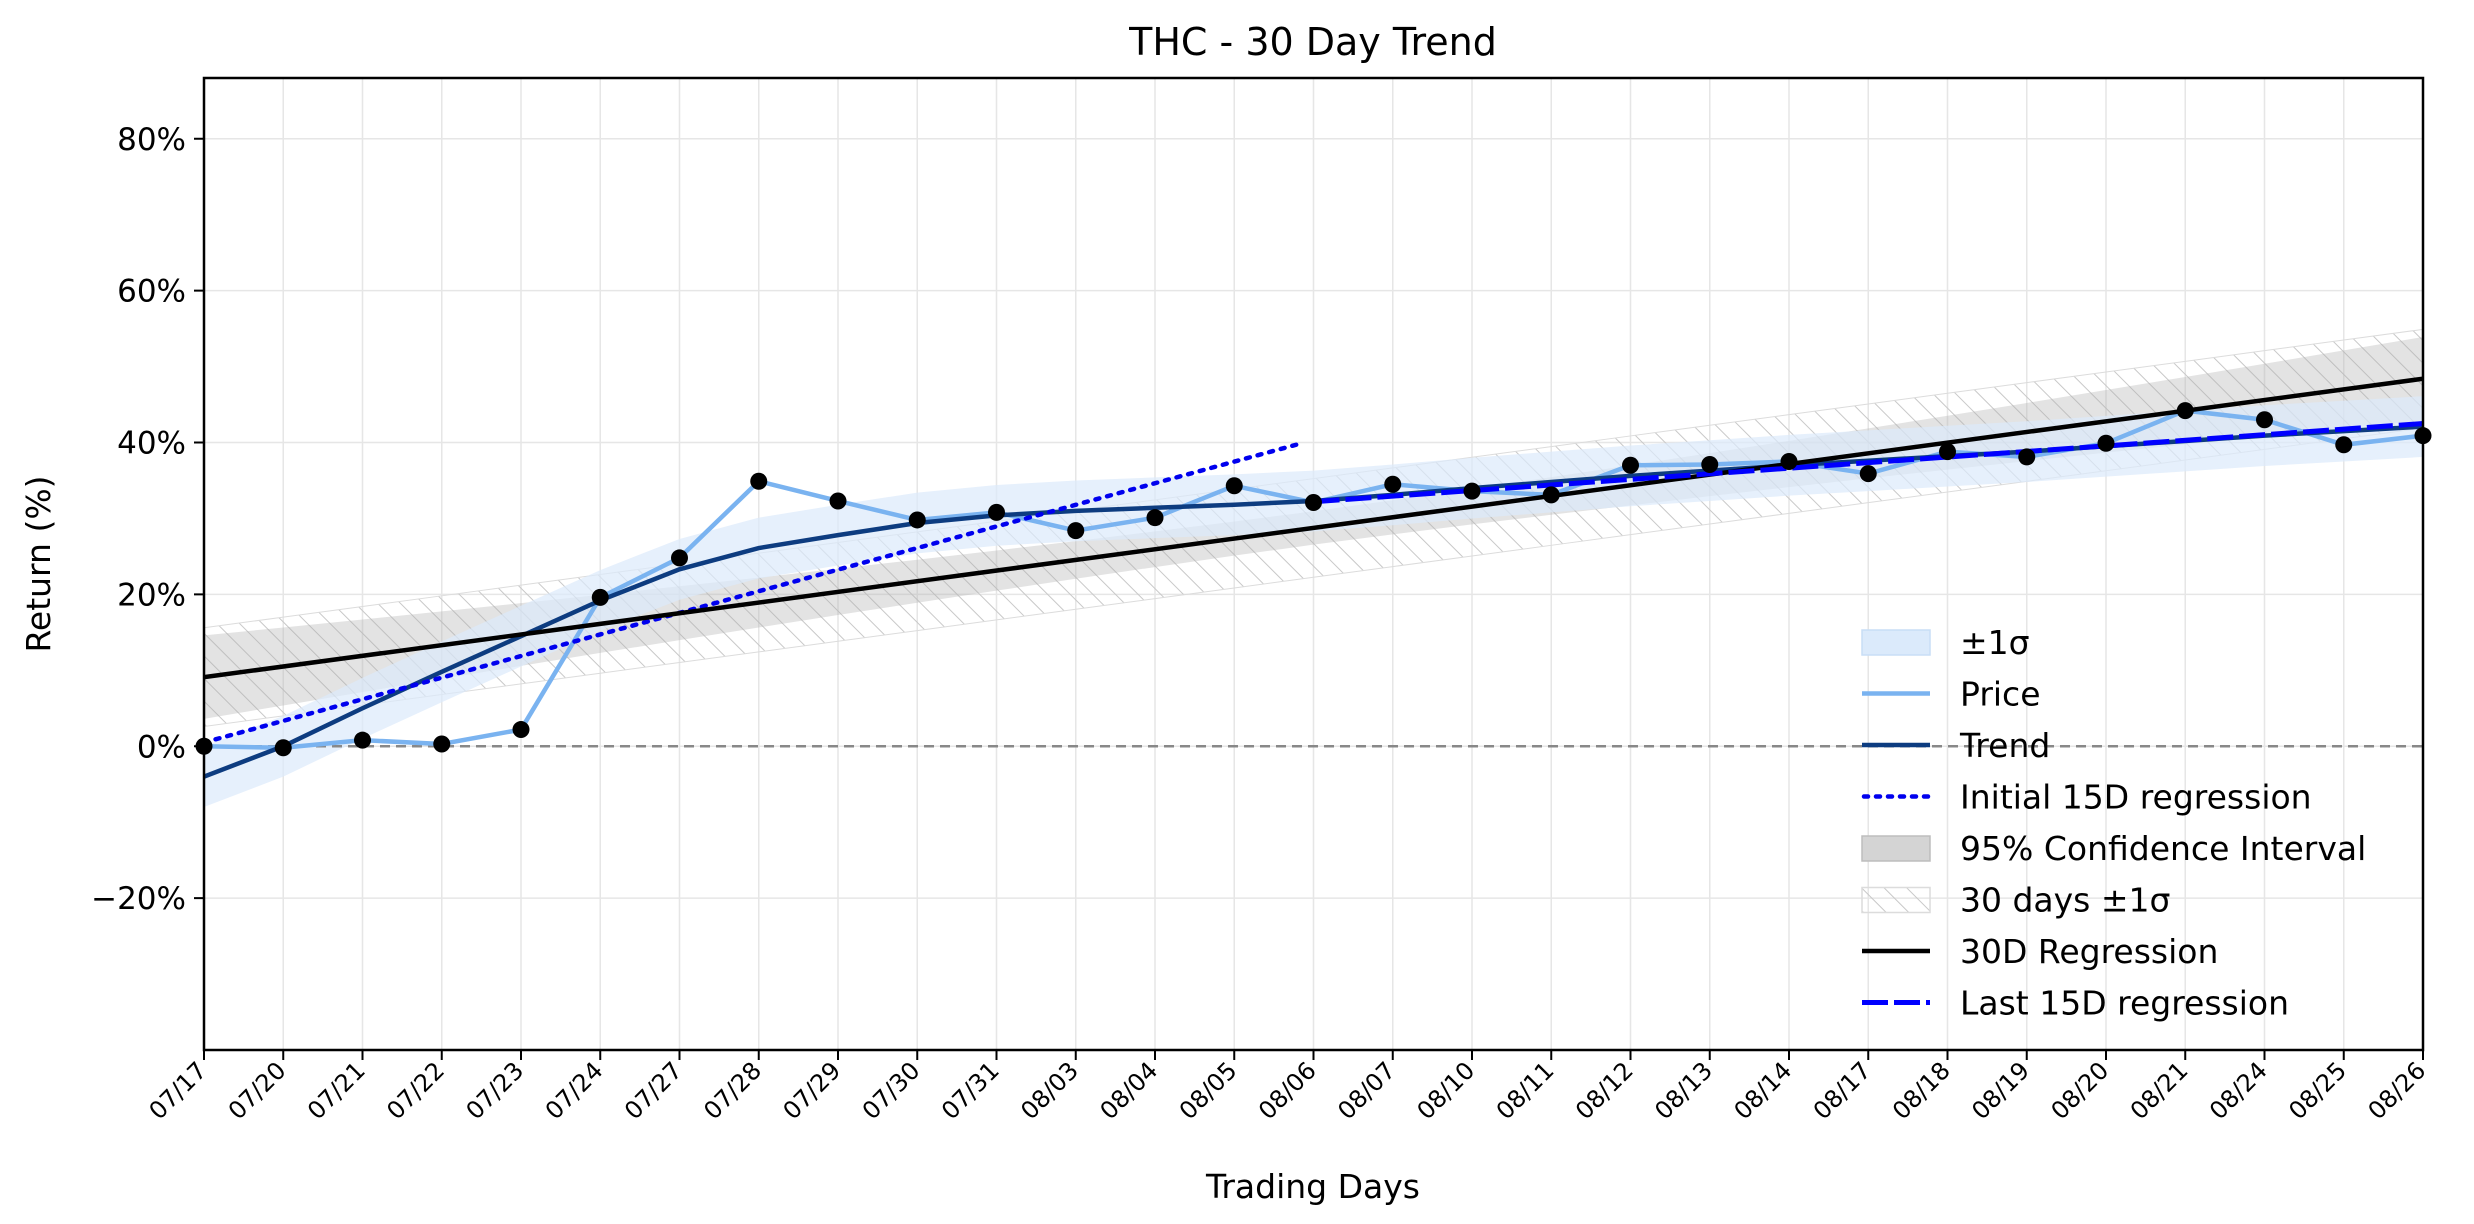 This screenshot has width=2474, height=1224. Describe the element at coordinates (2065, 900) in the screenshot. I see `legend-label: 30 days ±1σ` at that location.